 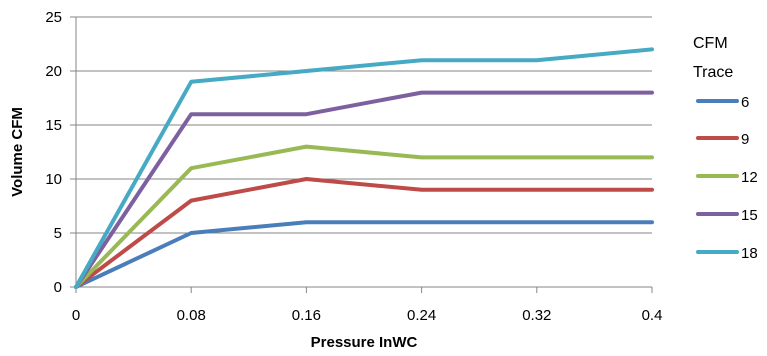 What do you see at coordinates (53, 17) in the screenshot?
I see `y-tick-label: 25` at bounding box center [53, 17].